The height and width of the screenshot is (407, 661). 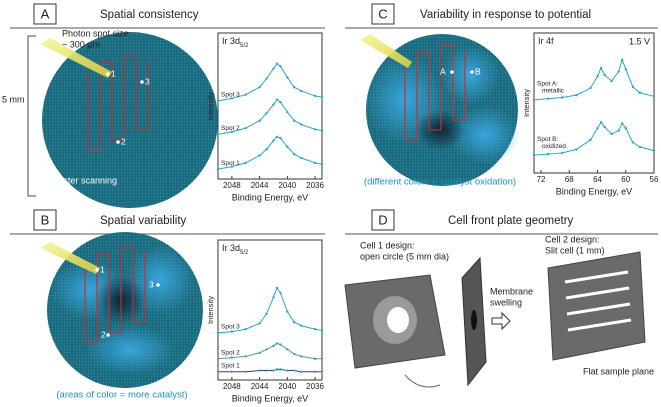 I want to click on panel-label: A, so click(x=45, y=13).